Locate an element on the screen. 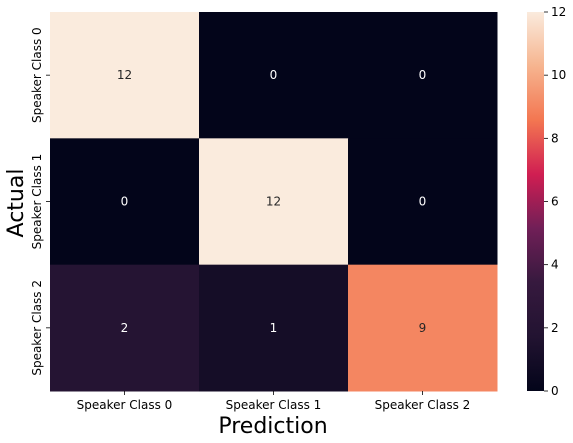 The image size is (573, 443). x-tick-label: Speaker Class 1 is located at coordinates (274, 405).